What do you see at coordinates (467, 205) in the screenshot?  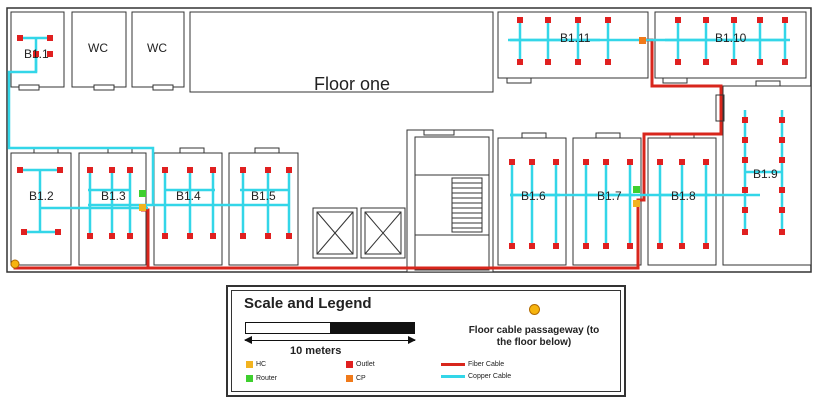 I see `stair-steps` at bounding box center [467, 205].